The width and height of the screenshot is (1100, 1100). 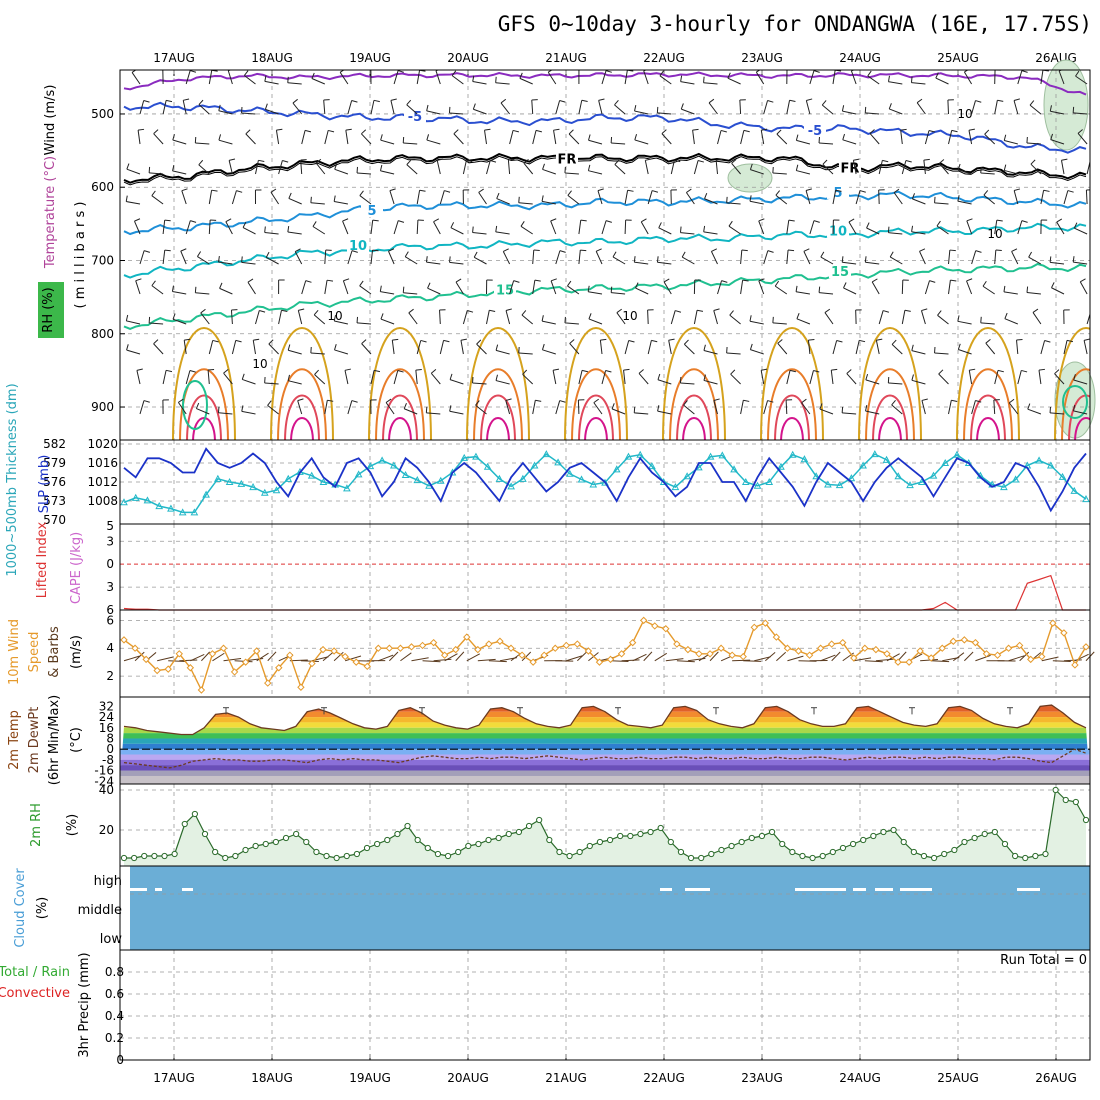 I want to click on cloud-cover-label: Cloud Cover, so click(x=20, y=908).